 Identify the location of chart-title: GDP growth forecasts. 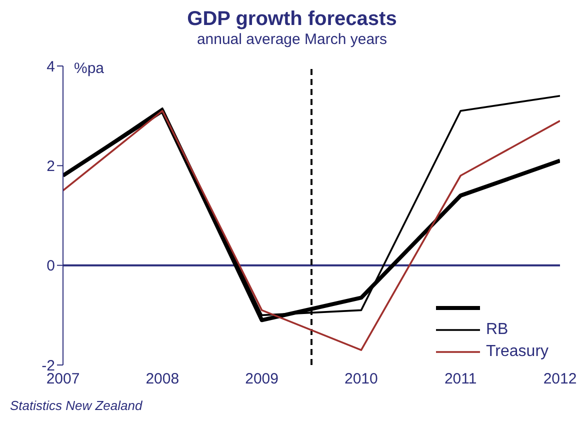
(292, 19).